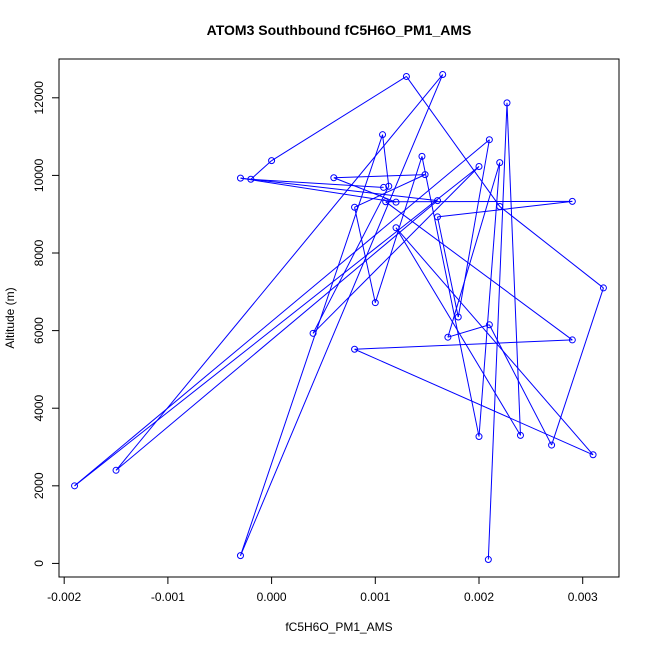 Image resolution: width=650 pixels, height=650 pixels. I want to click on y-tick-label: 6000, so click(39, 330).